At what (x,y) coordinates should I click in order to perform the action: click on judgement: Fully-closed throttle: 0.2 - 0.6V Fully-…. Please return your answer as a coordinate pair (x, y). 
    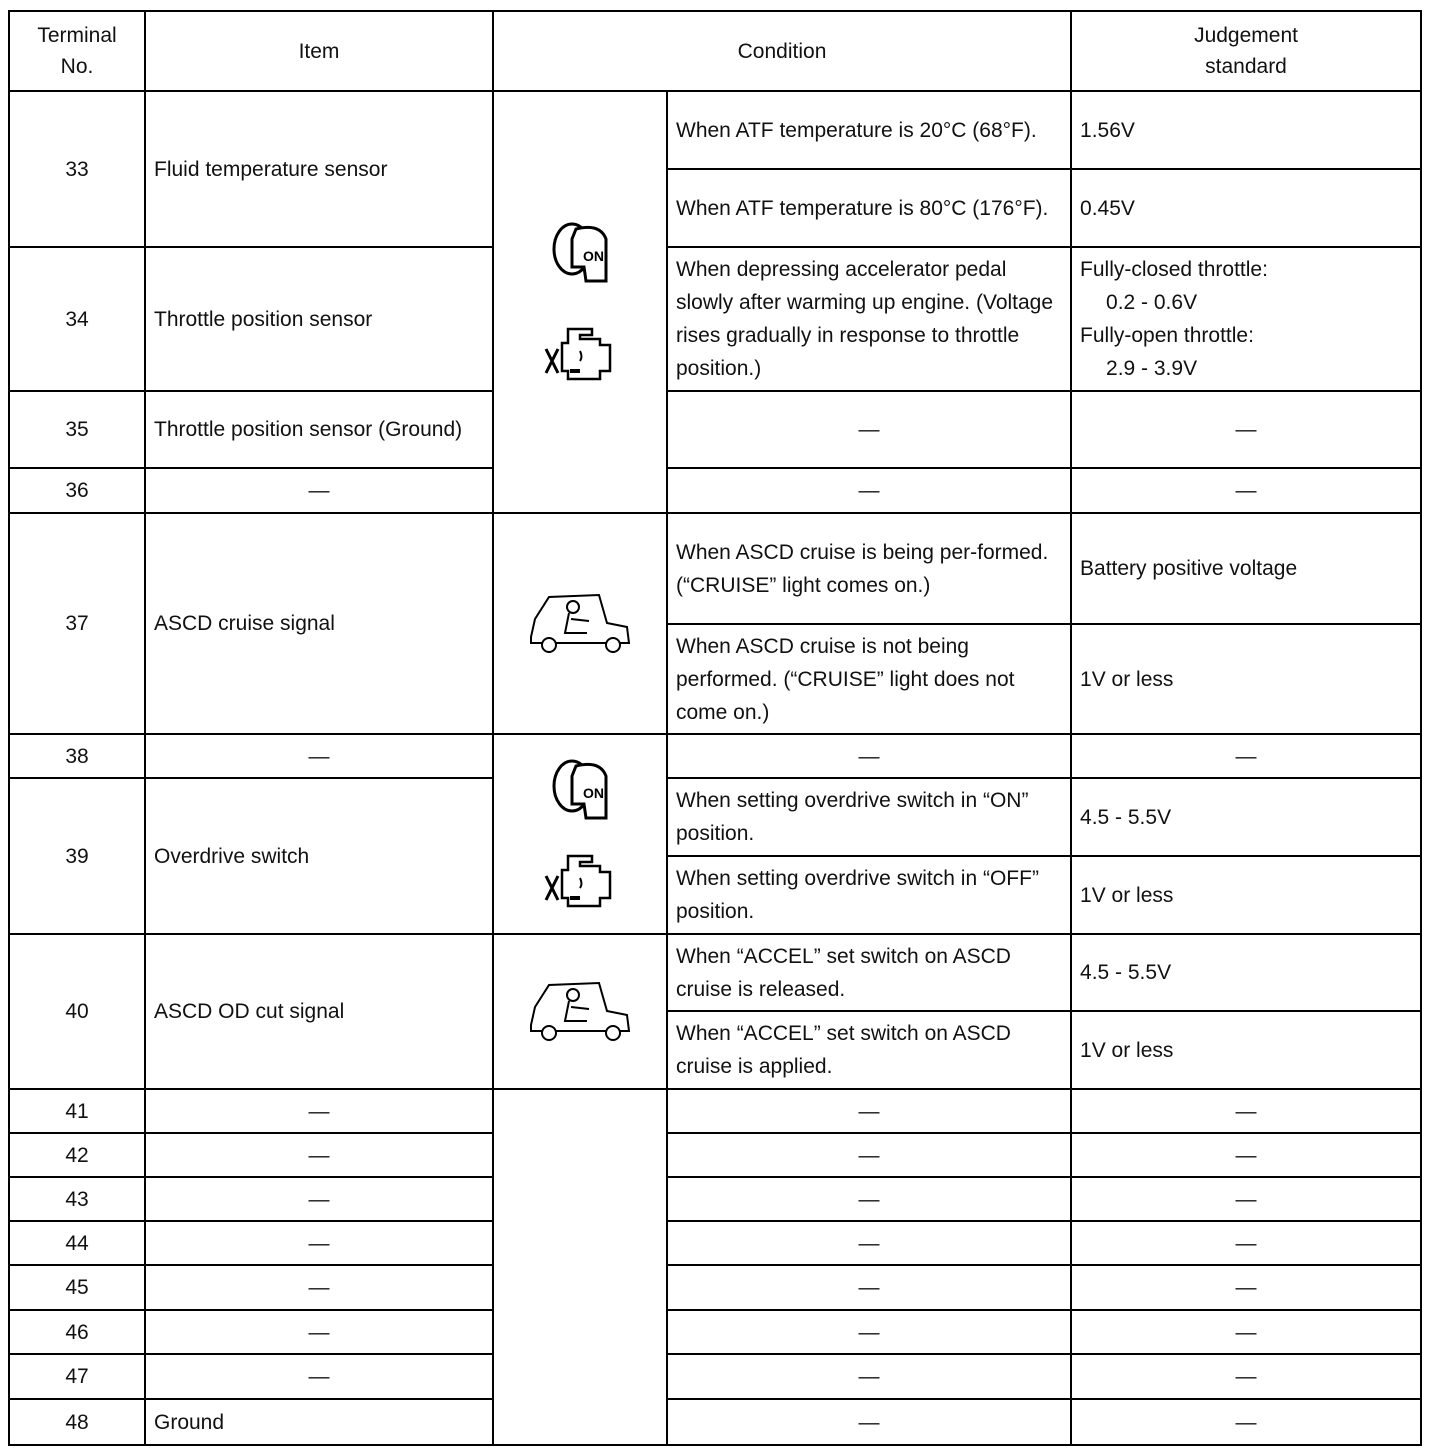
    Looking at the image, I should click on (1246, 319).